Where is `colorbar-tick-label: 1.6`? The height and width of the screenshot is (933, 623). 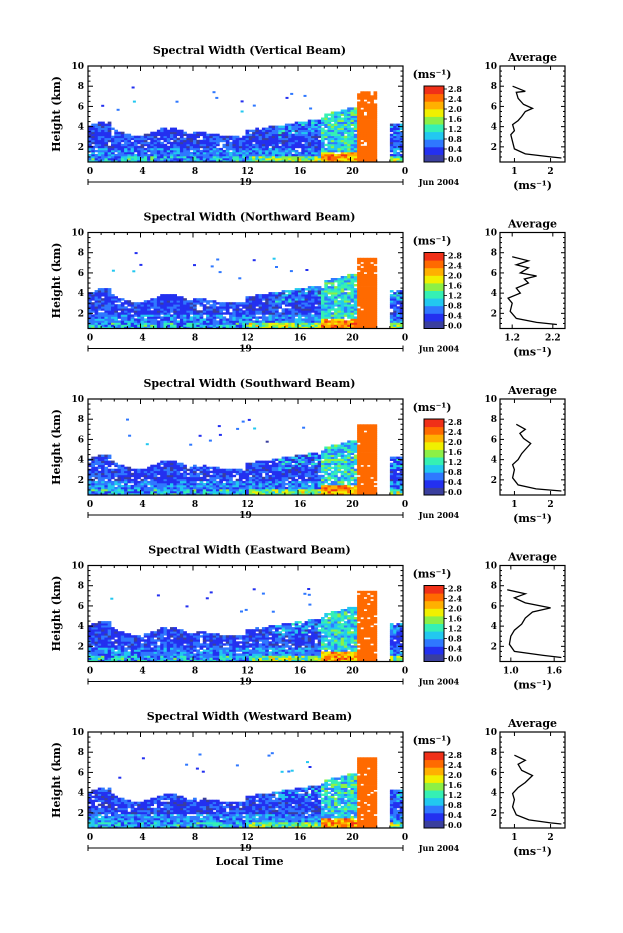 colorbar-tick-label: 1.6 is located at coordinates (455, 119).